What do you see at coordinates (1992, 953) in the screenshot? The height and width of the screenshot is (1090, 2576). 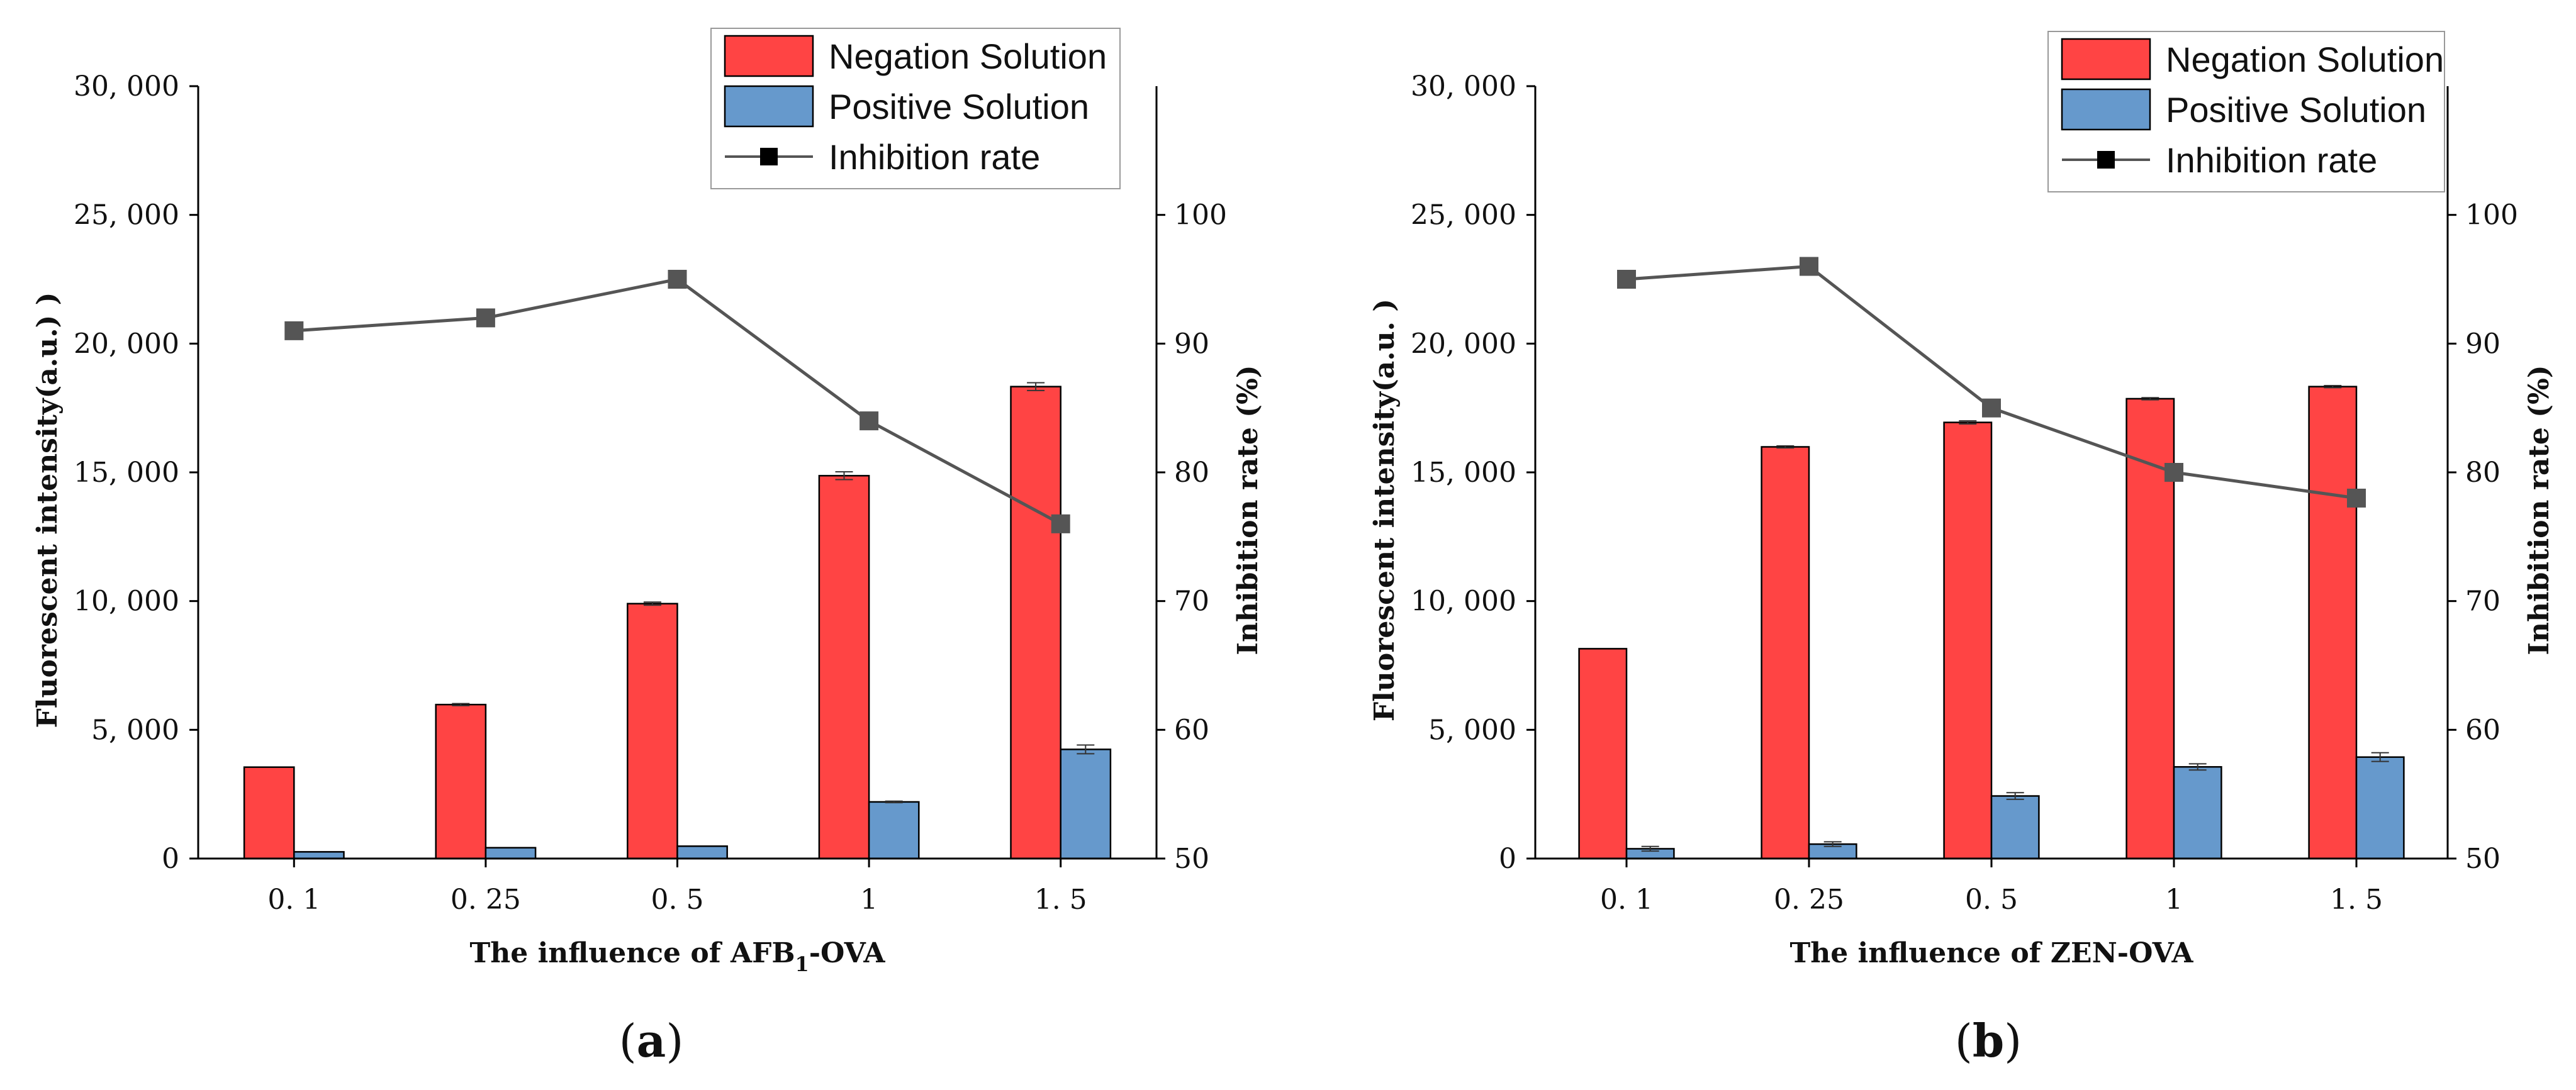 I see `x-axis-title: The influence of ZEN-OVA` at bounding box center [1992, 953].